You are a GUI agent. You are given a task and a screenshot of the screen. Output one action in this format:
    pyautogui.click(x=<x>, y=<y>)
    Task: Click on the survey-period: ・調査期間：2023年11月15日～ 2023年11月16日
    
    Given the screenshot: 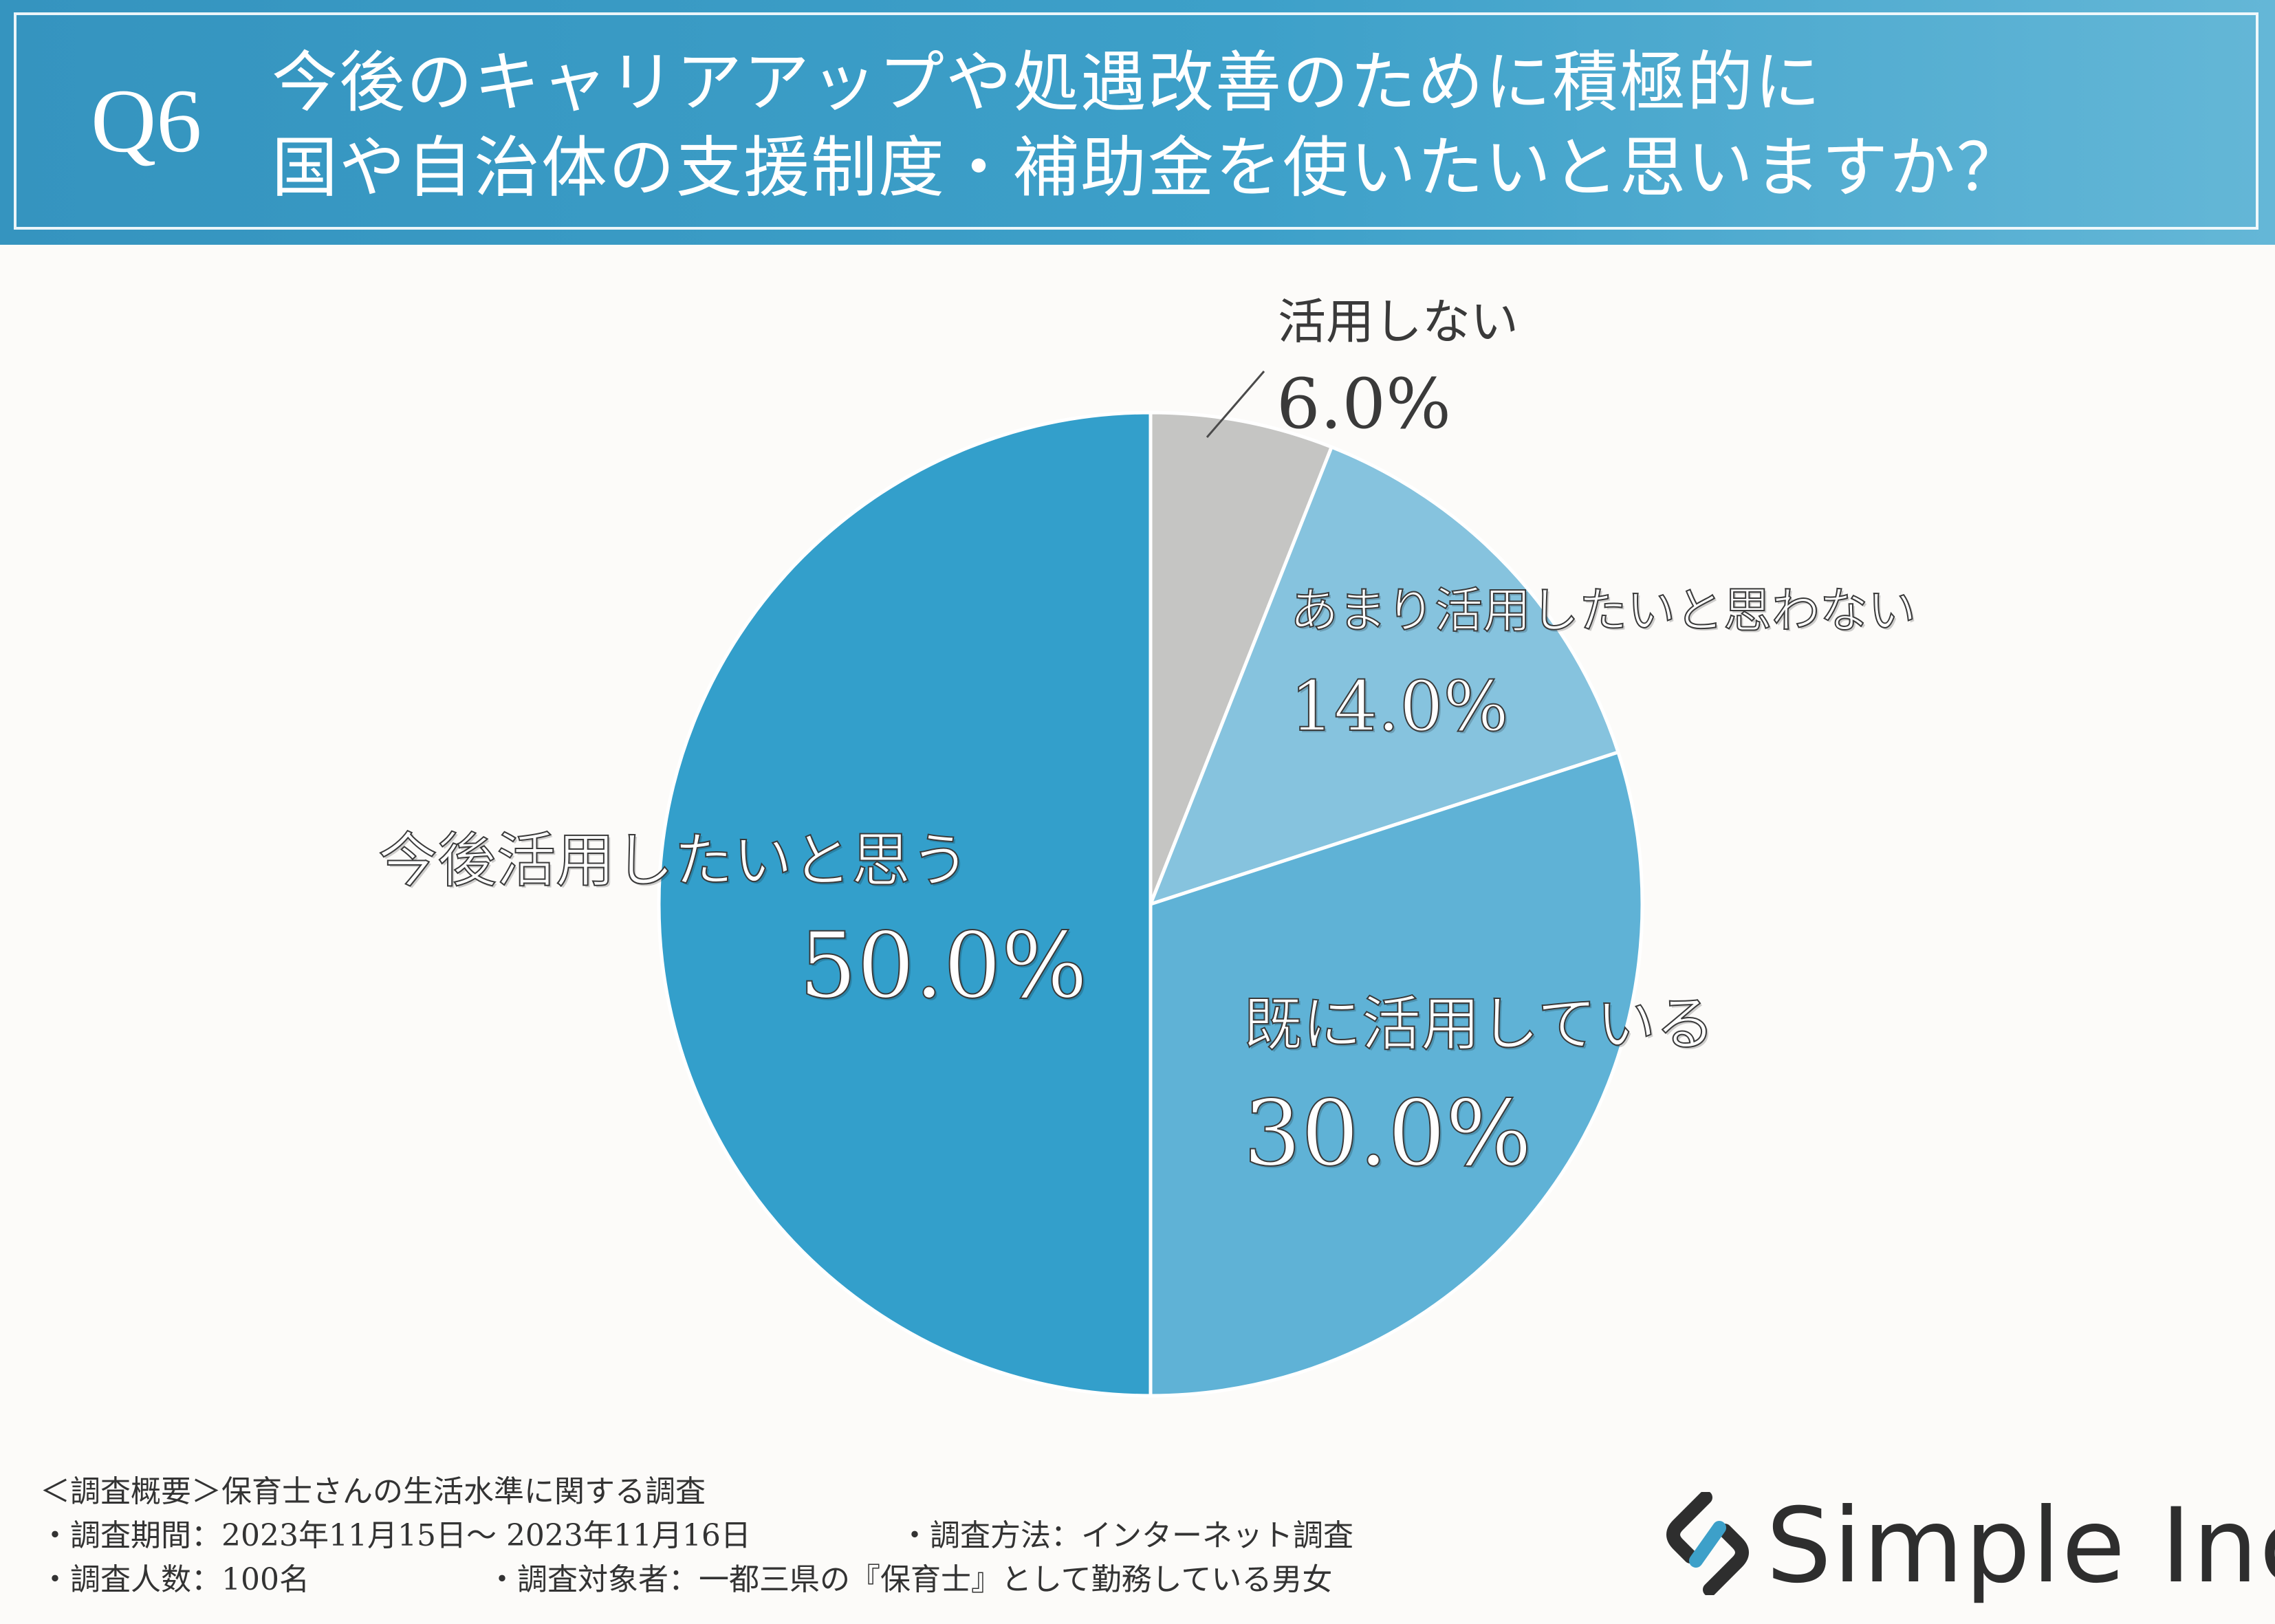 What is the action you would take?
    pyautogui.click(x=395, y=1535)
    